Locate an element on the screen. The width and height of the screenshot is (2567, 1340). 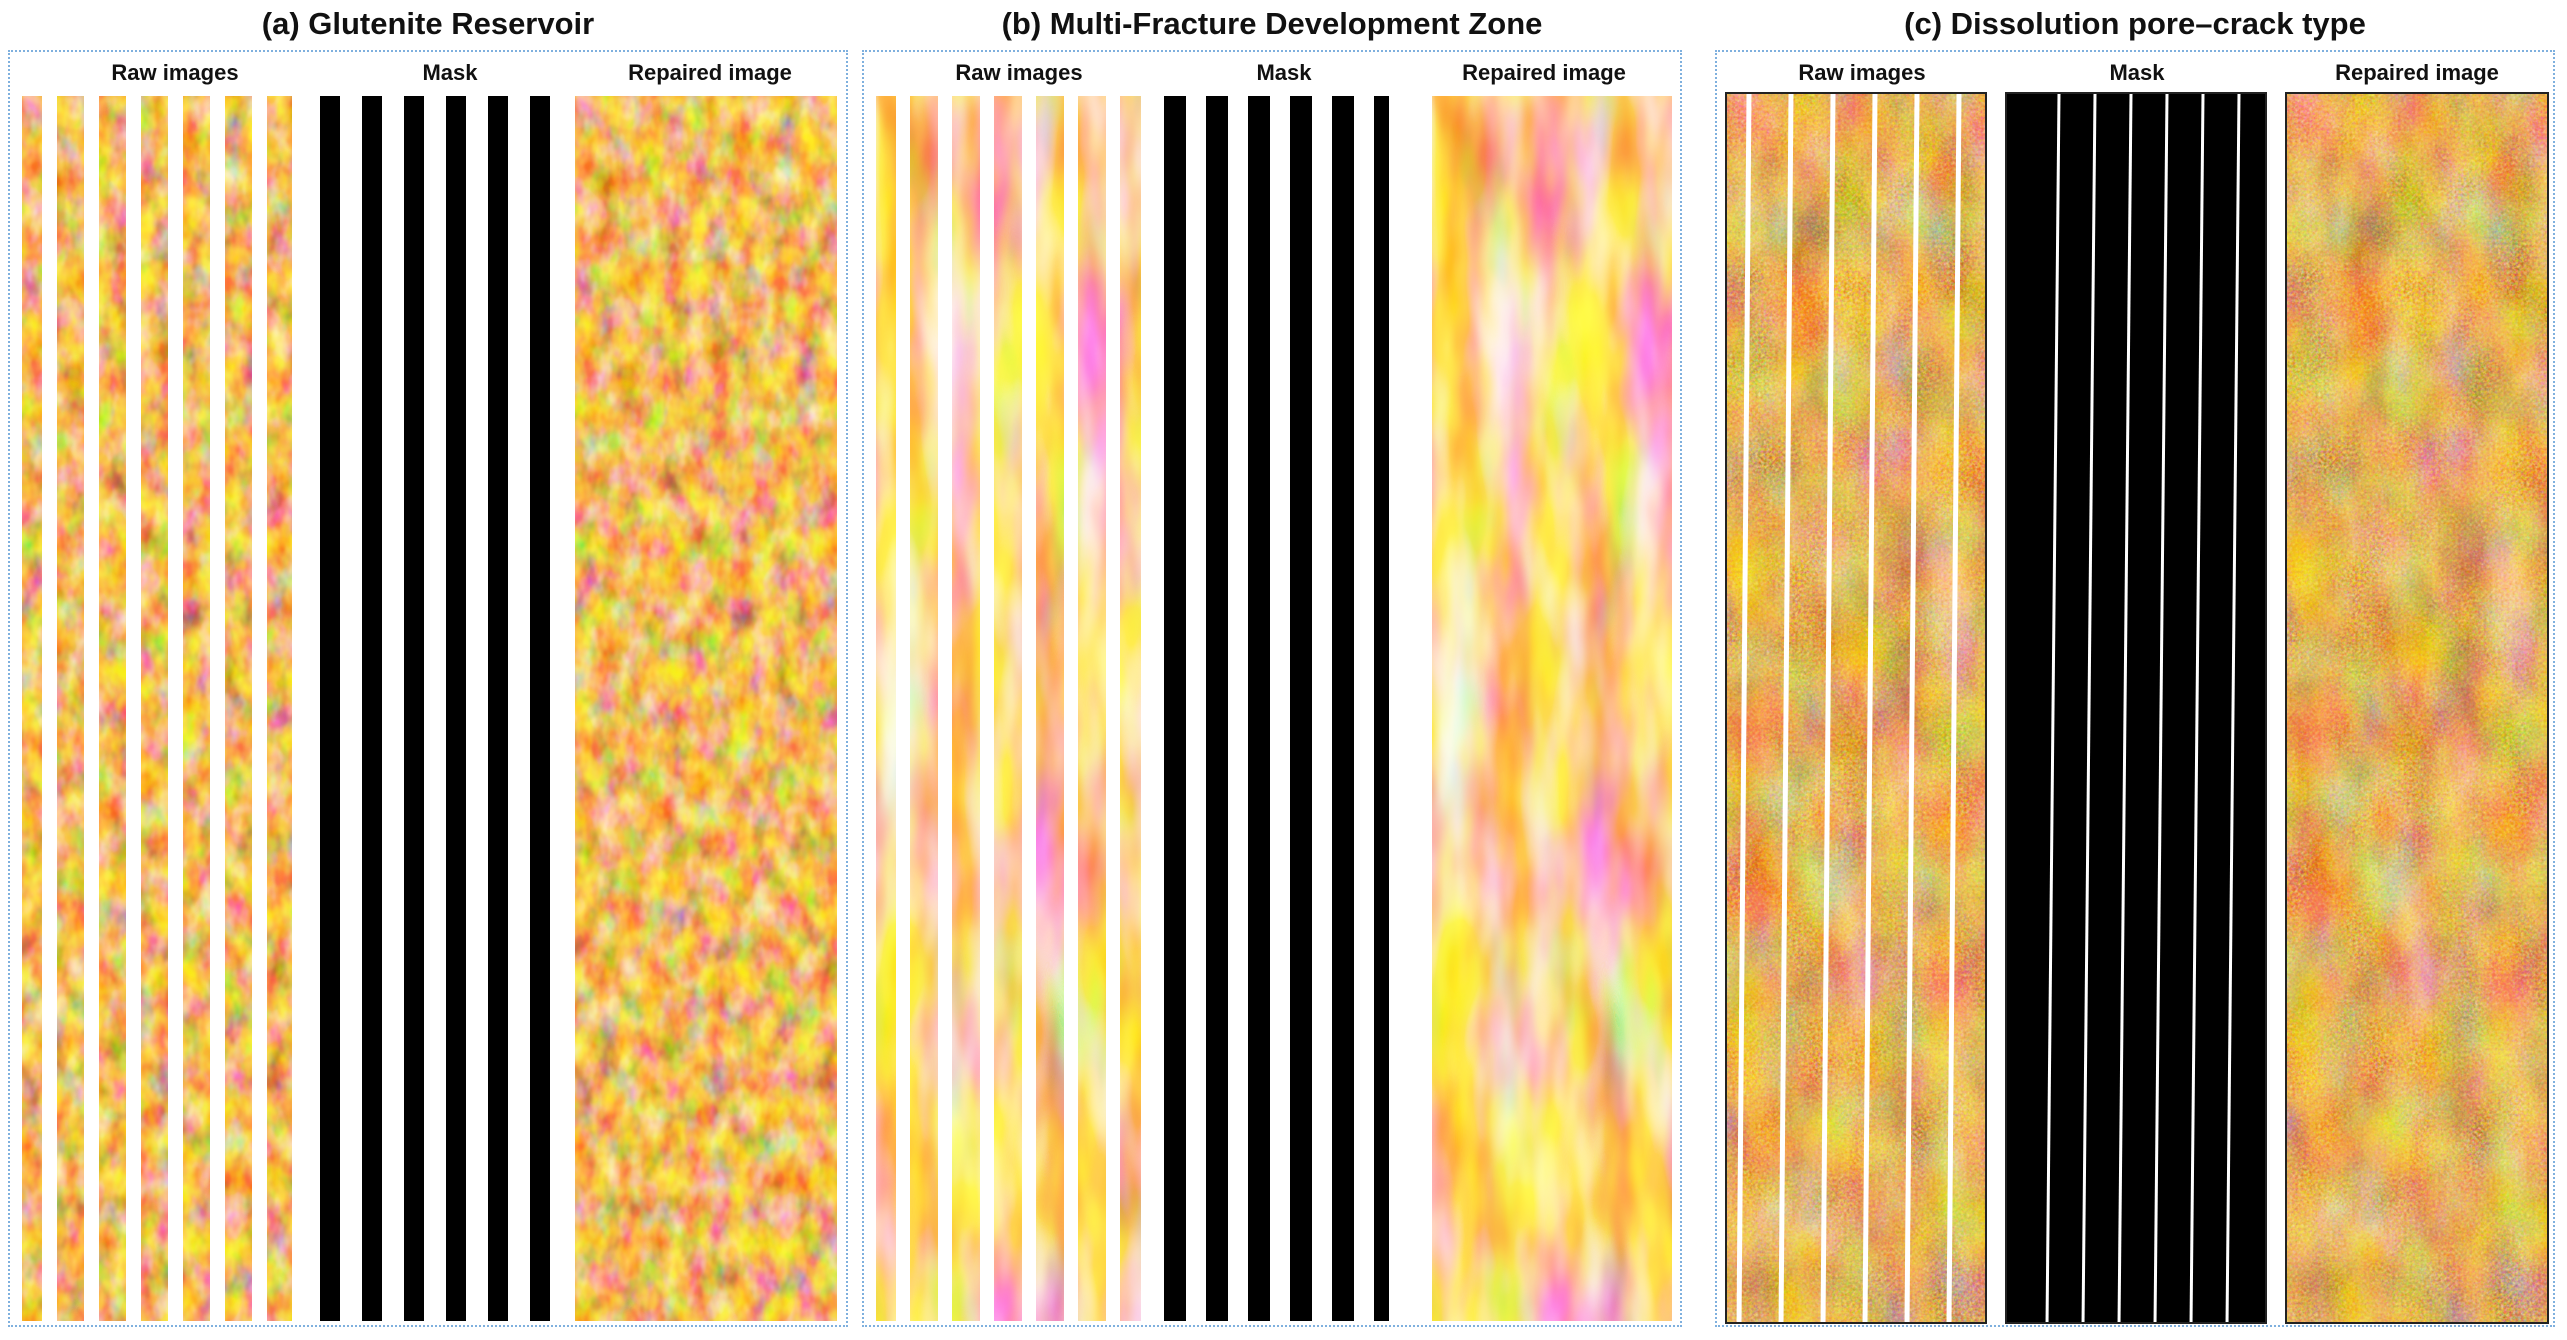
panel-a-raw-image is located at coordinates (157, 708).